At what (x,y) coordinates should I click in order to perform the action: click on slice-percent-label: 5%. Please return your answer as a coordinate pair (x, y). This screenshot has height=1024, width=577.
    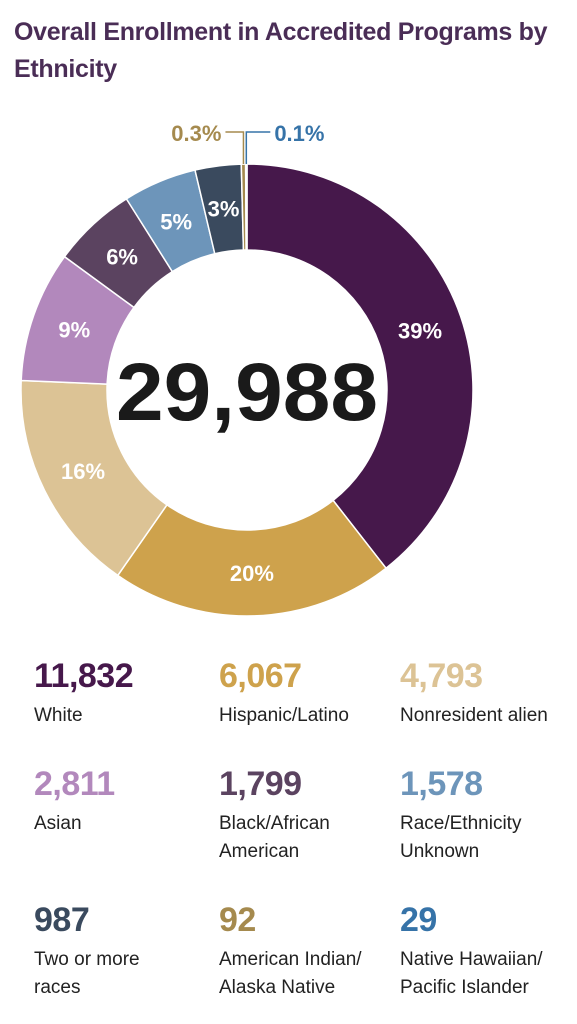
    Looking at the image, I should click on (176, 221).